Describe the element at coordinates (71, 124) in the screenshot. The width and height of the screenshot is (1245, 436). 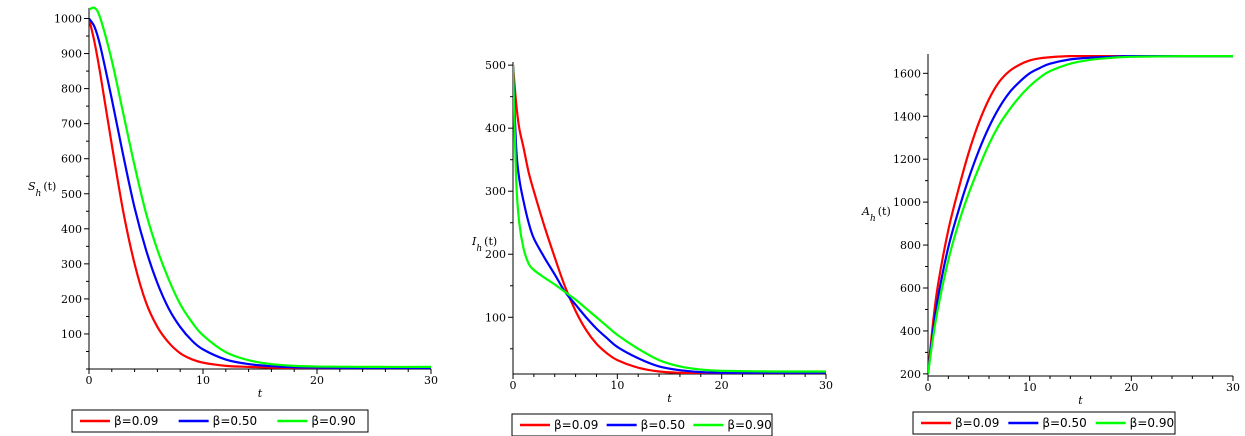
I see `y-tick-label: 700` at that location.